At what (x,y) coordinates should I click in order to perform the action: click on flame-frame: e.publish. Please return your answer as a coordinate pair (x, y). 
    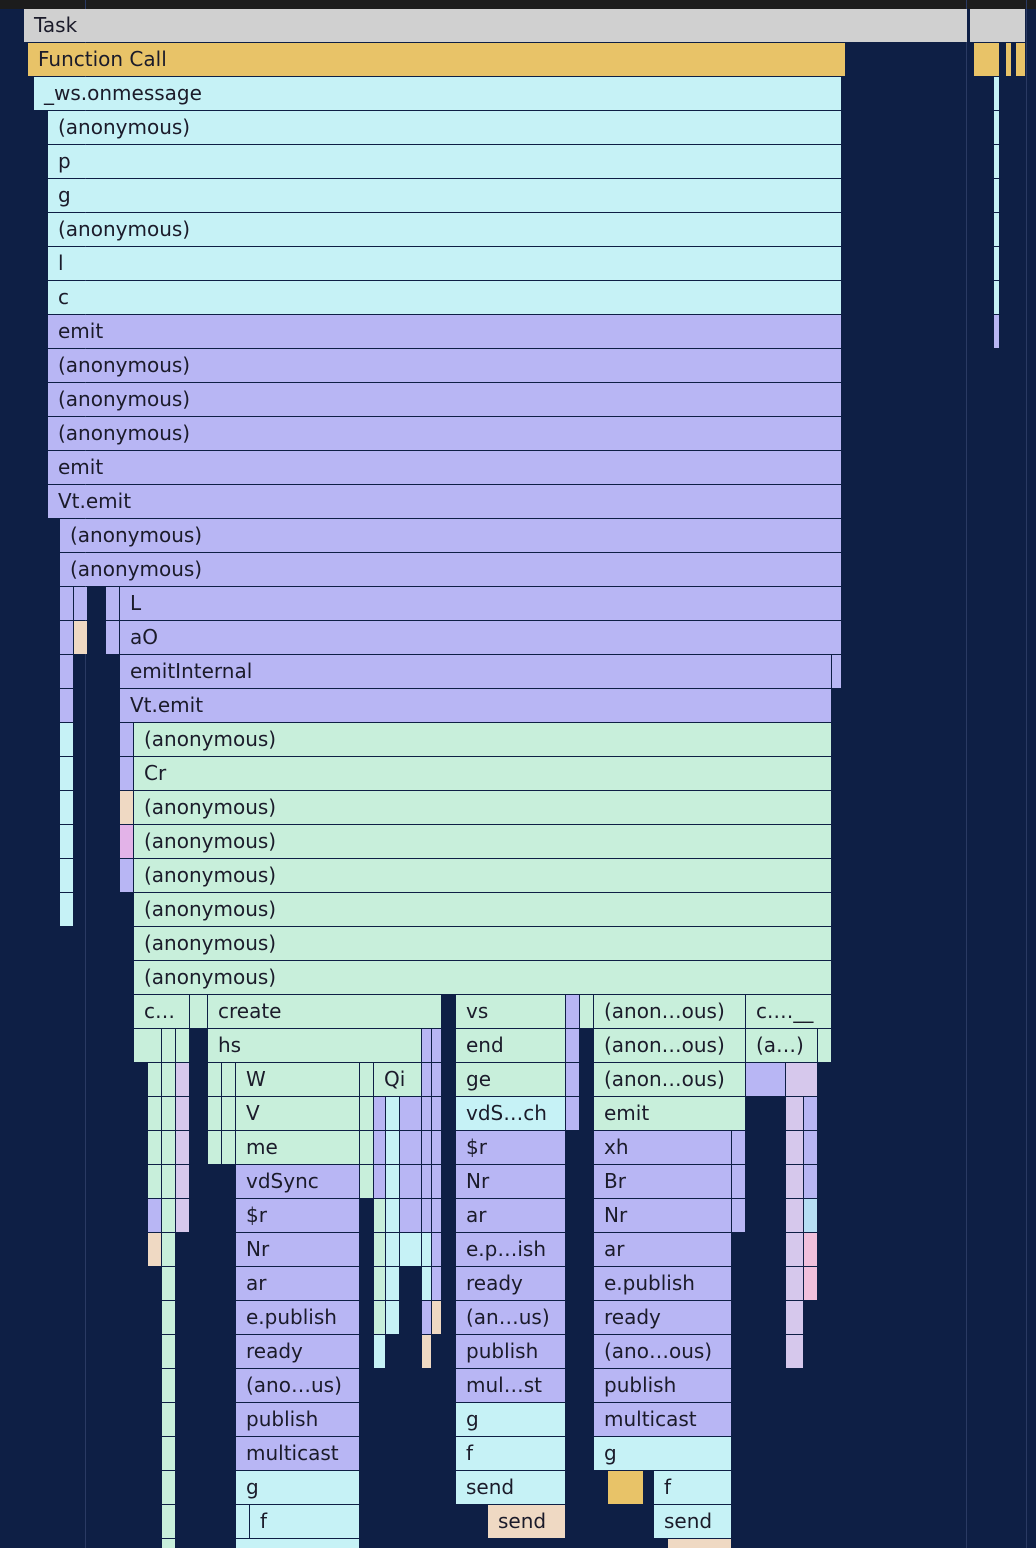
    Looking at the image, I should click on (298, 1317).